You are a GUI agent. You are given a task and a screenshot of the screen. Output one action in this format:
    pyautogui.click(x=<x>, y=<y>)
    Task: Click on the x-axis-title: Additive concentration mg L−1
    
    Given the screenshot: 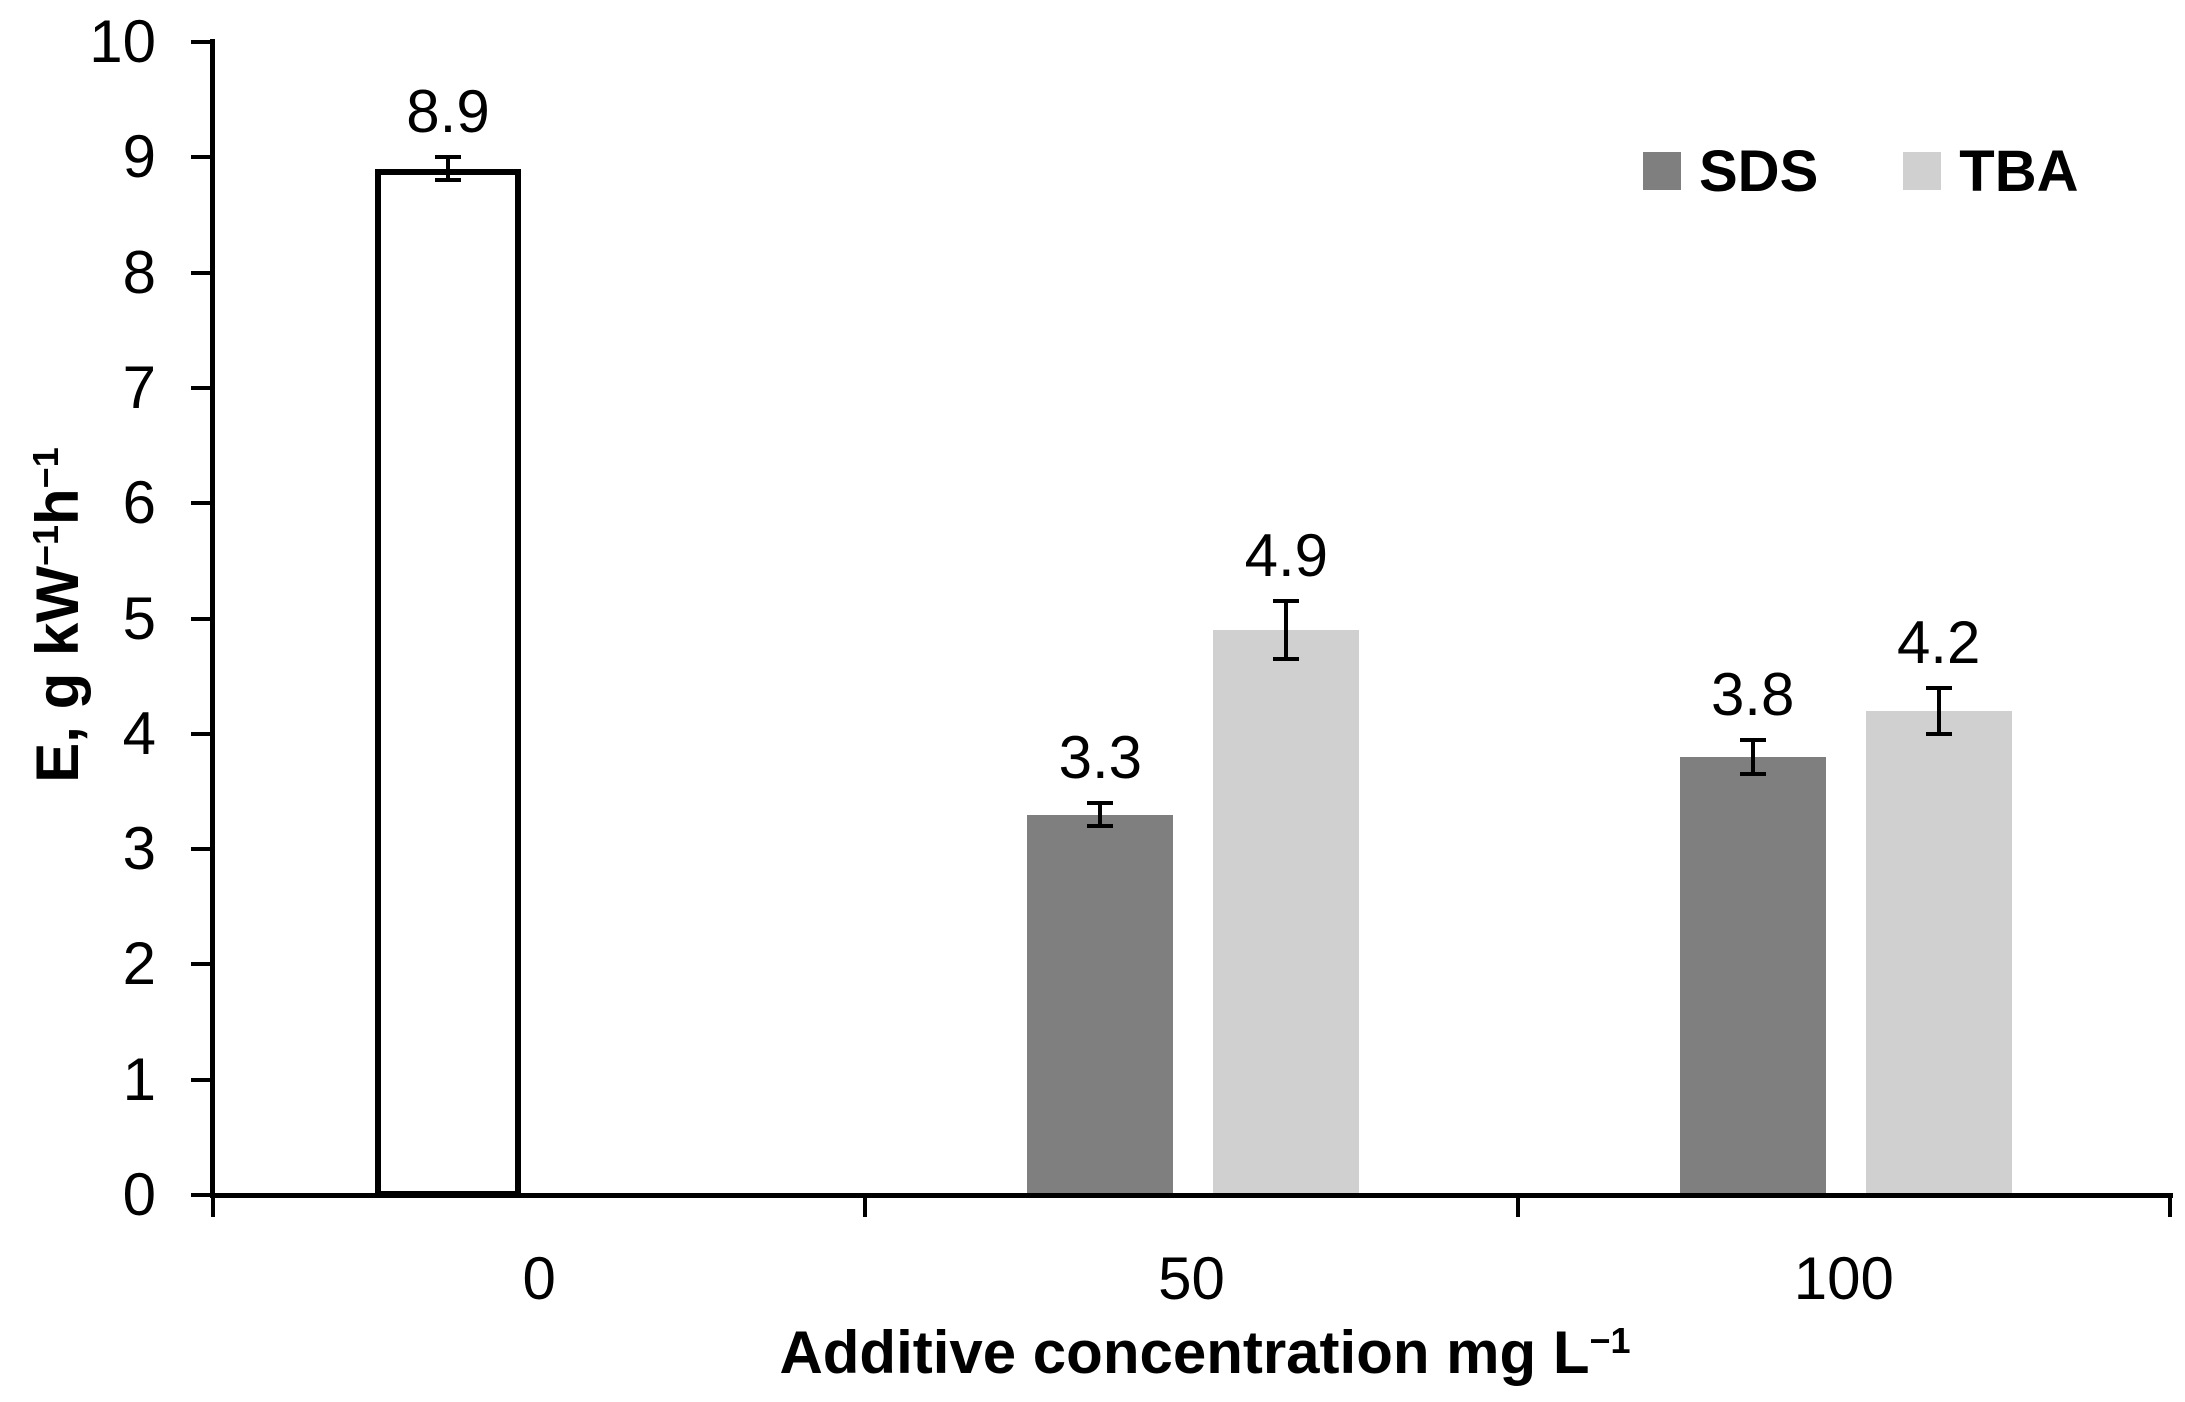 What is the action you would take?
    pyautogui.click(x=1205, y=1352)
    